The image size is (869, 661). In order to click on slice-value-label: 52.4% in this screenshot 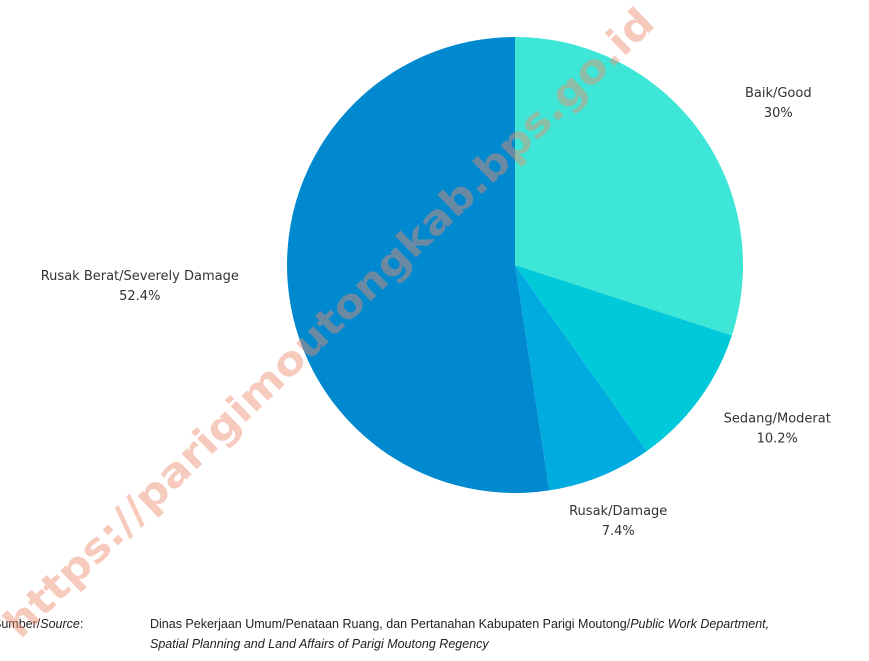, I will do `click(139, 296)`.